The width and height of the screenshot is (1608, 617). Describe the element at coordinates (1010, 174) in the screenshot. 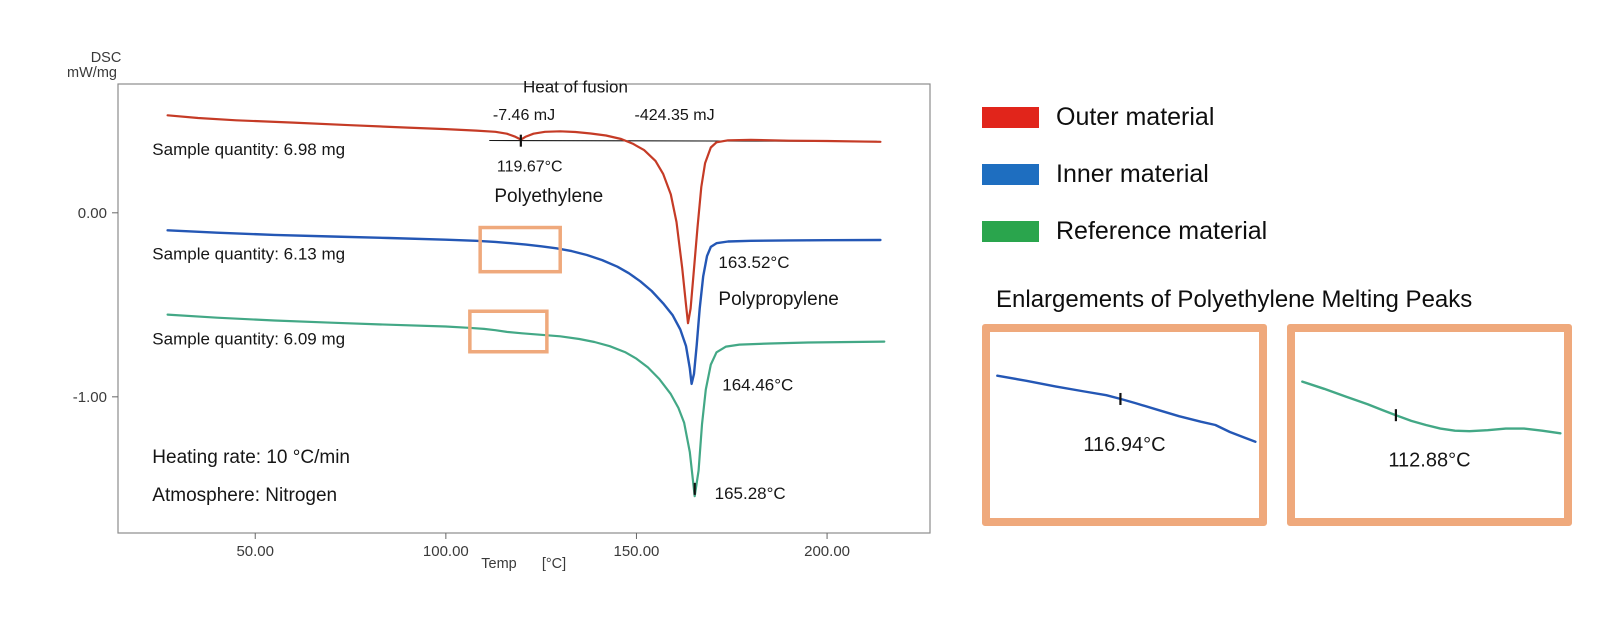

I see `legend-swatch-blue` at that location.